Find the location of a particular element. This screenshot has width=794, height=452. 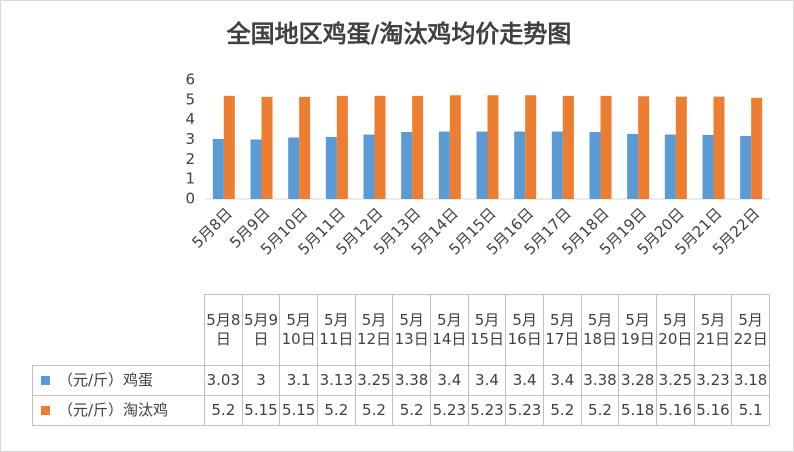

table-value: 3.13 is located at coordinates (336, 380).